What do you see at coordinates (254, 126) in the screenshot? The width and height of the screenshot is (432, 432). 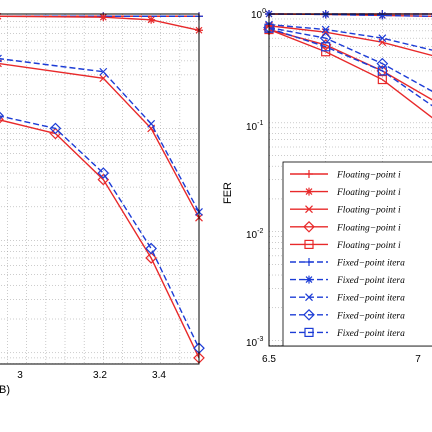 I see `right-ytick-label: 10⁻¹` at bounding box center [254, 126].